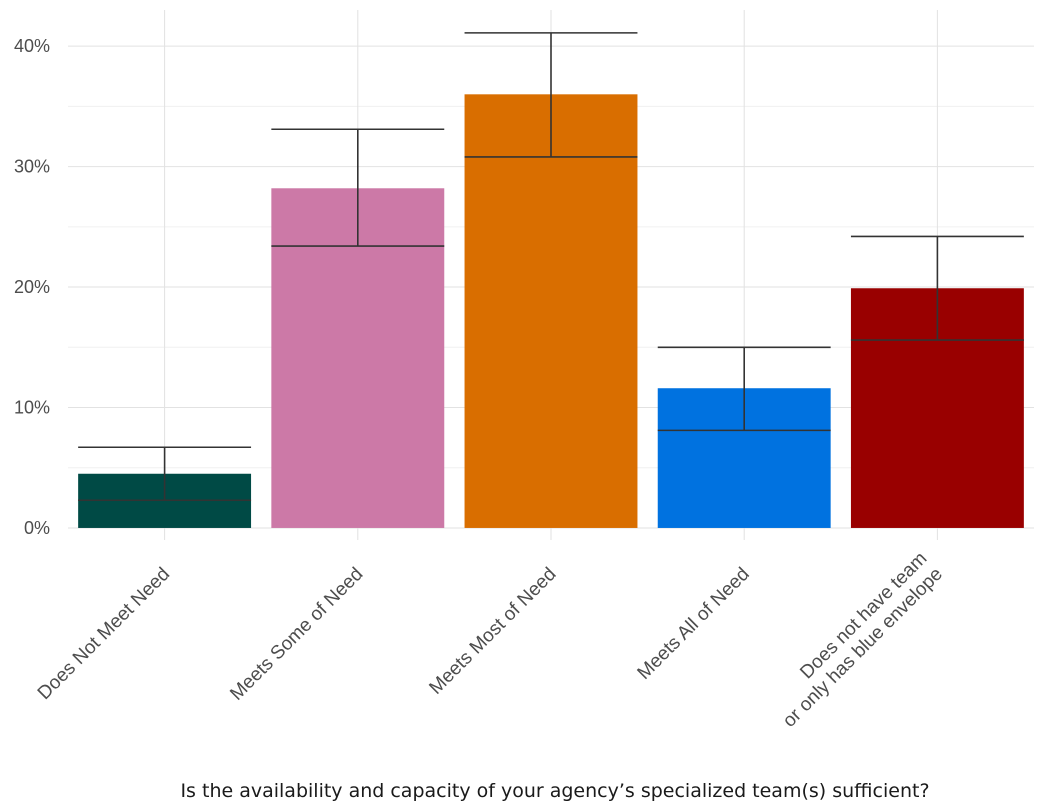  Describe the element at coordinates (32, 408) in the screenshot. I see `y-tick-label: 10%` at that location.